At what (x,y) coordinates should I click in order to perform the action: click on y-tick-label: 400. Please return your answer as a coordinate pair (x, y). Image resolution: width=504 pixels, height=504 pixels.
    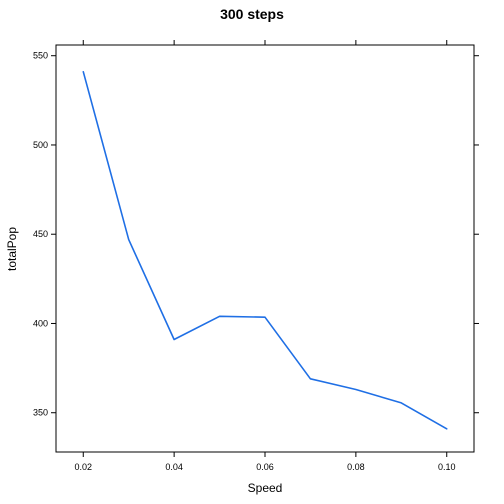
    Looking at the image, I should click on (40, 323).